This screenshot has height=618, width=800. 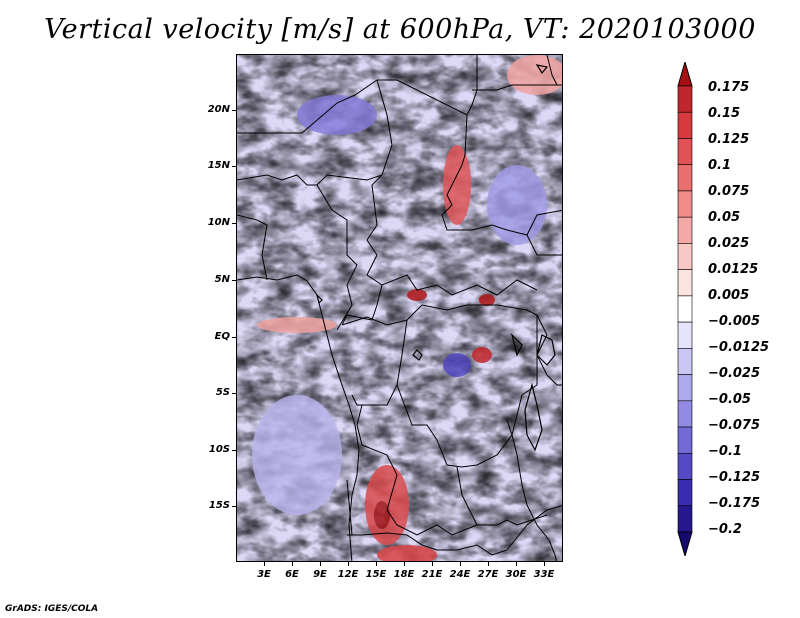 I want to click on lon-label-9e: 9E, so click(x=320, y=574).